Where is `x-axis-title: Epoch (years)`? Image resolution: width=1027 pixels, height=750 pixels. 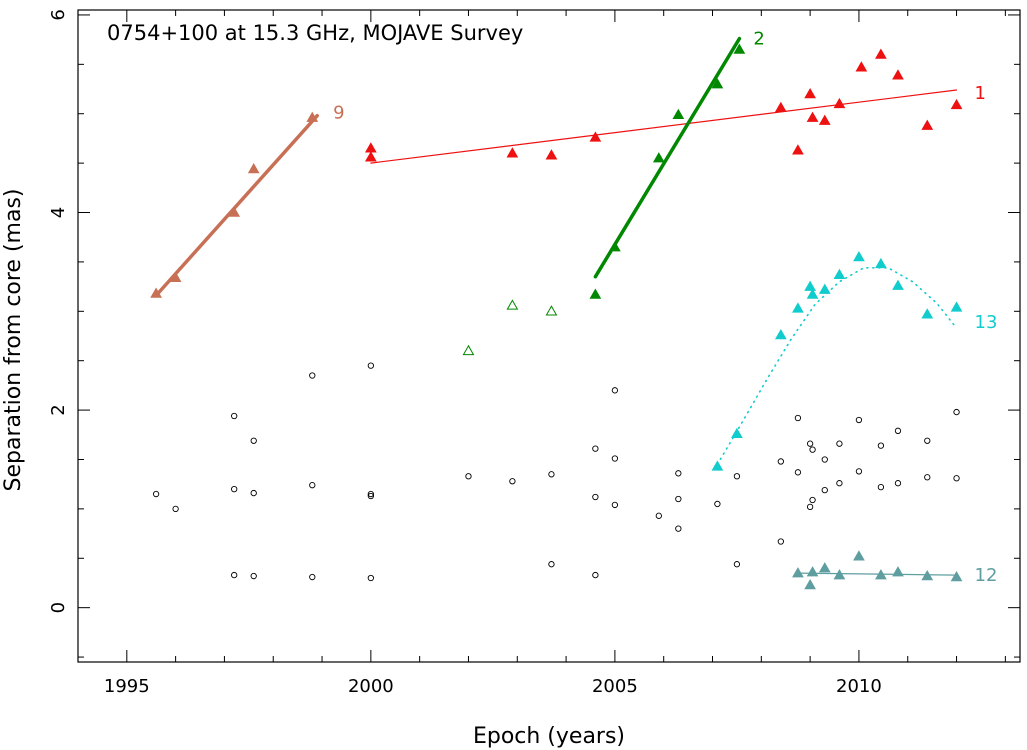 x-axis-title: Epoch (years) is located at coordinates (549, 736).